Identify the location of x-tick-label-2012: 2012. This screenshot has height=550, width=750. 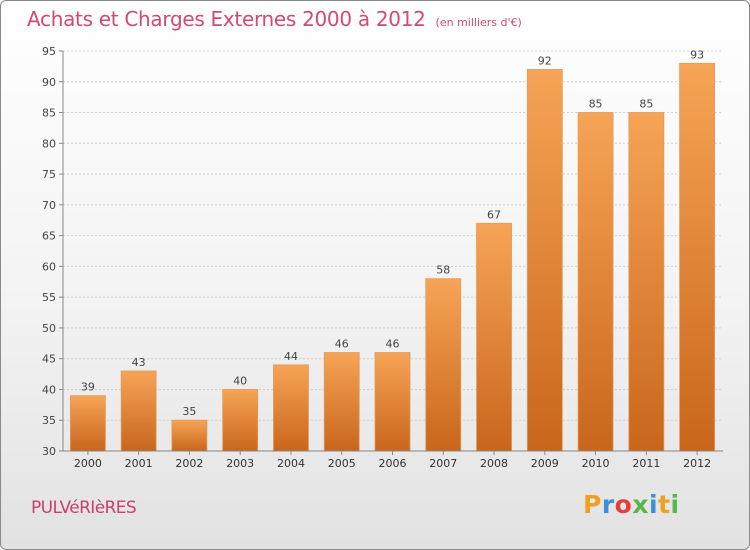
(697, 463).